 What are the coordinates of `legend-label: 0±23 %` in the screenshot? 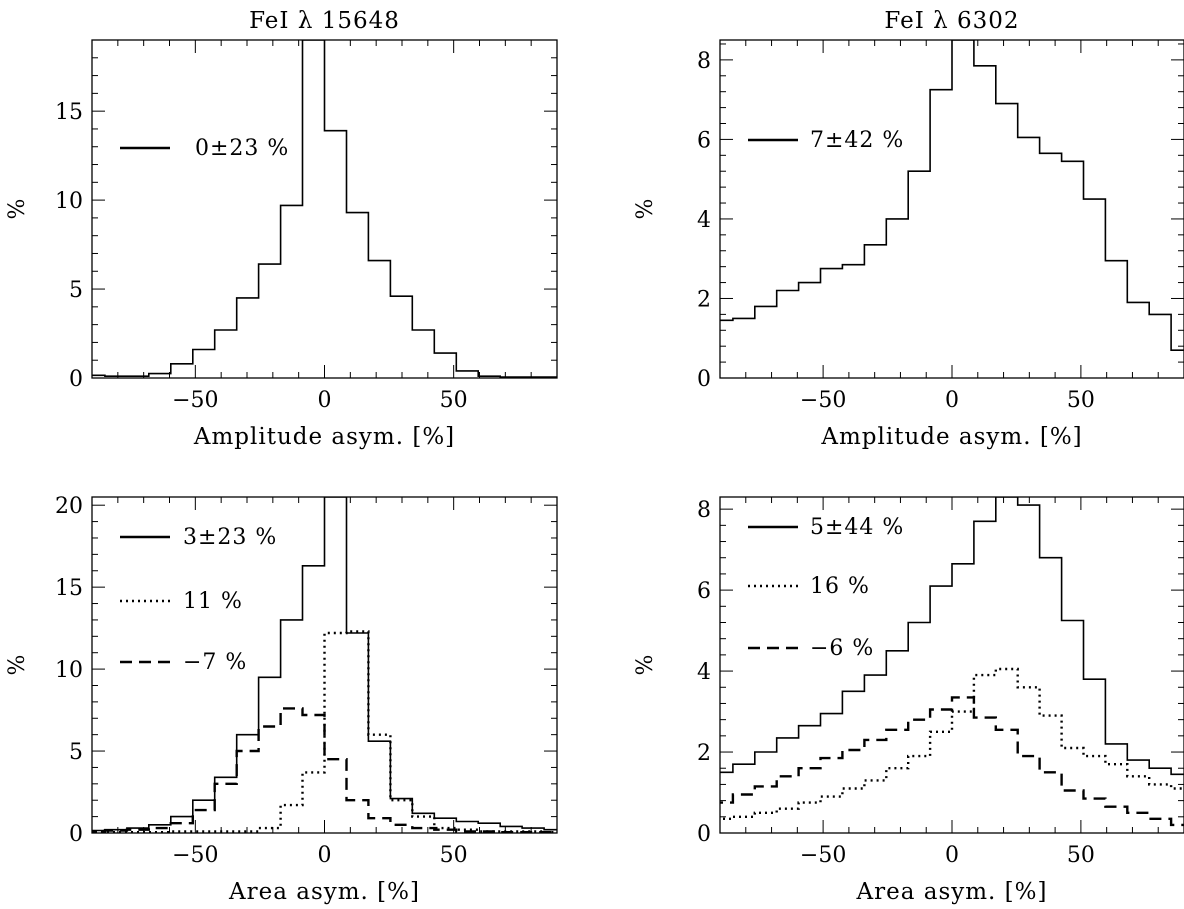 It's located at (242, 148).